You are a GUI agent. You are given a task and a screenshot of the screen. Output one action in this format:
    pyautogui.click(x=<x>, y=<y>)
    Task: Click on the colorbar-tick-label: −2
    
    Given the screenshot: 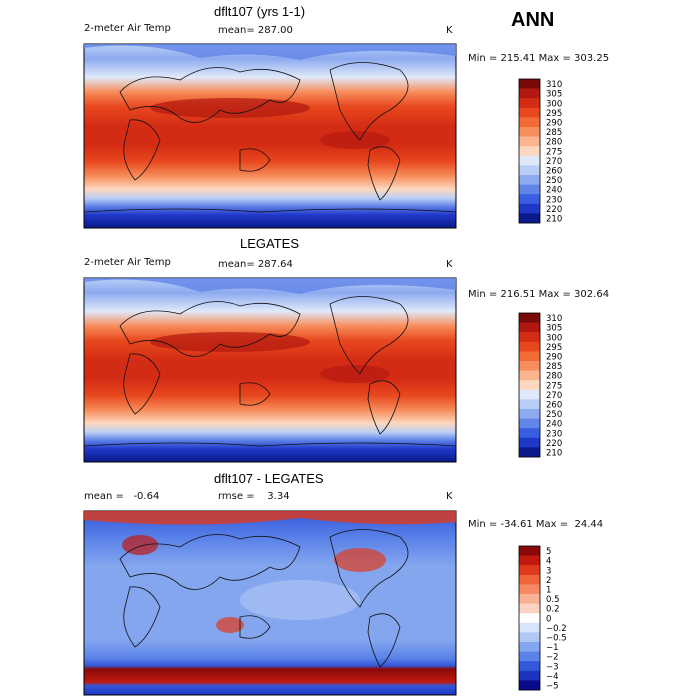 What is the action you would take?
    pyautogui.click(x=552, y=658)
    